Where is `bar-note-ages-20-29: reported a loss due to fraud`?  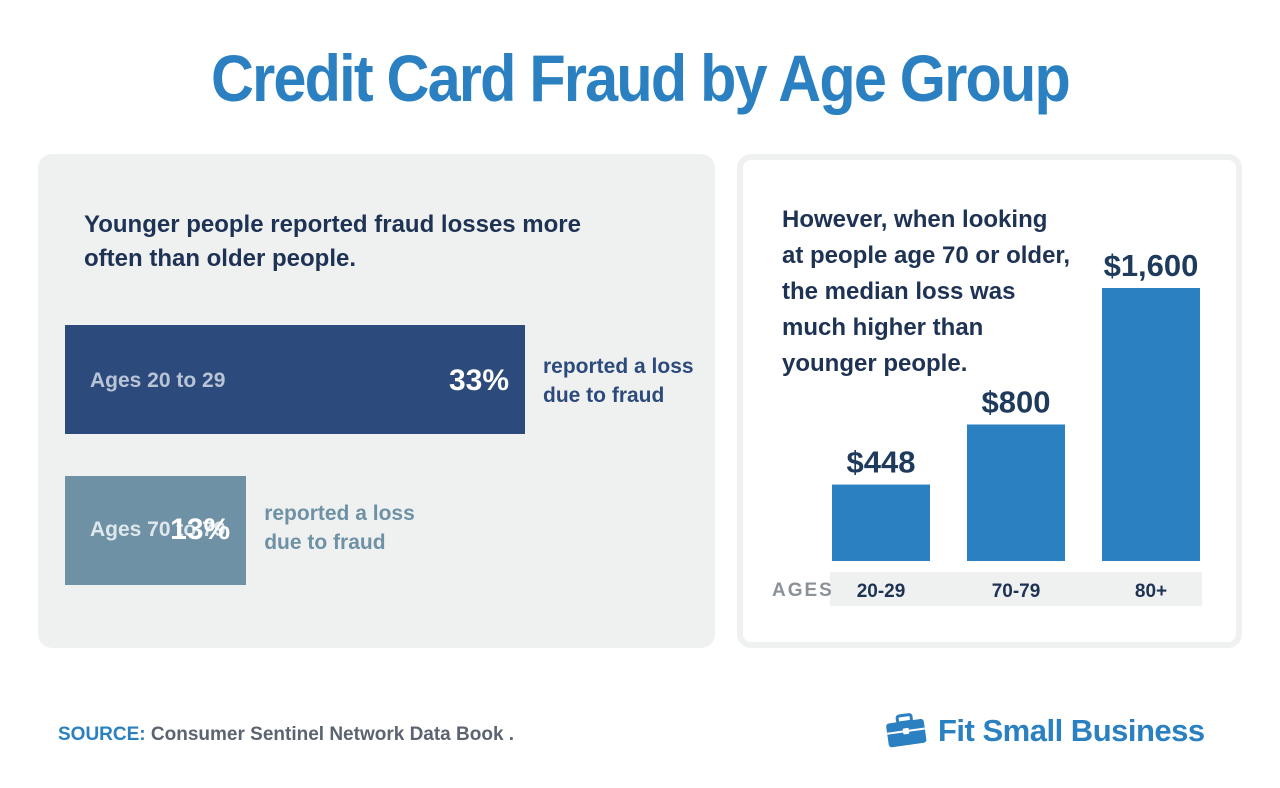
bar-note-ages-20-29: reported a loss due to fraud is located at coordinates (618, 381).